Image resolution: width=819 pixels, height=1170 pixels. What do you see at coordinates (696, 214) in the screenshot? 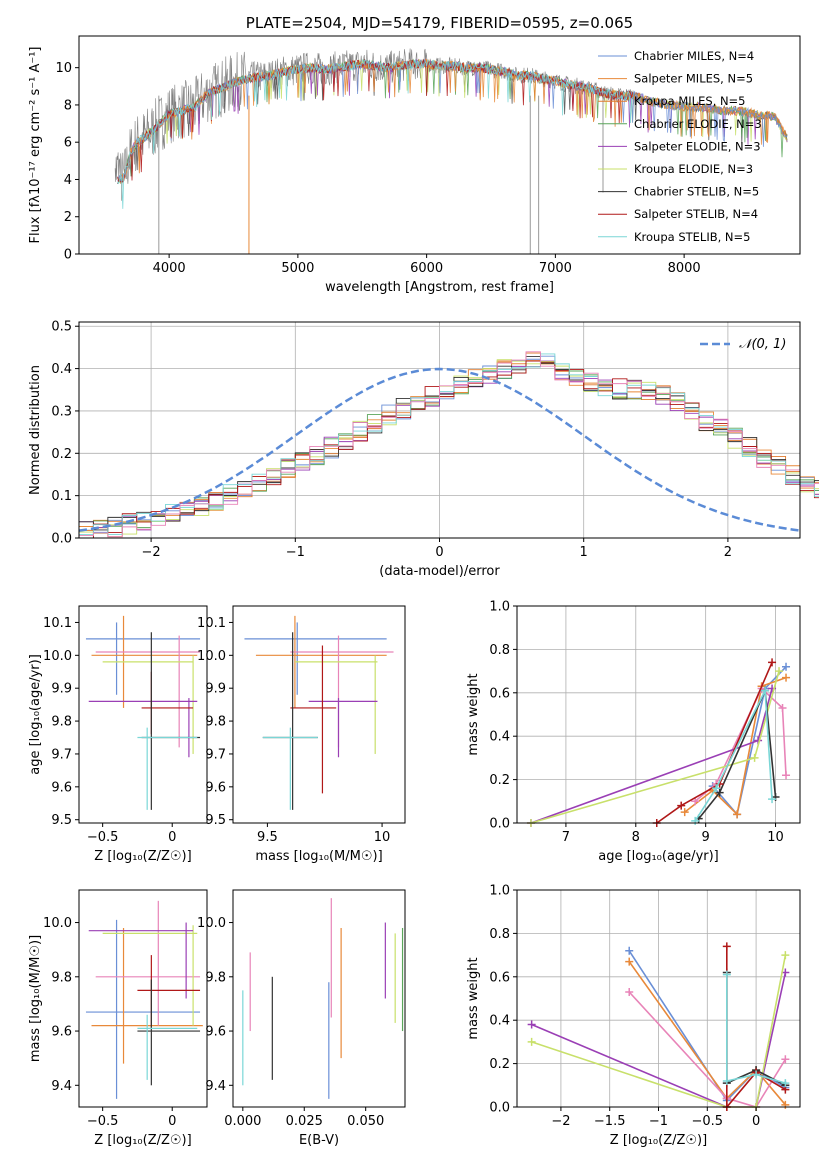
I see `legend-entry: Salpeter STELIB, N=4` at bounding box center [696, 214].